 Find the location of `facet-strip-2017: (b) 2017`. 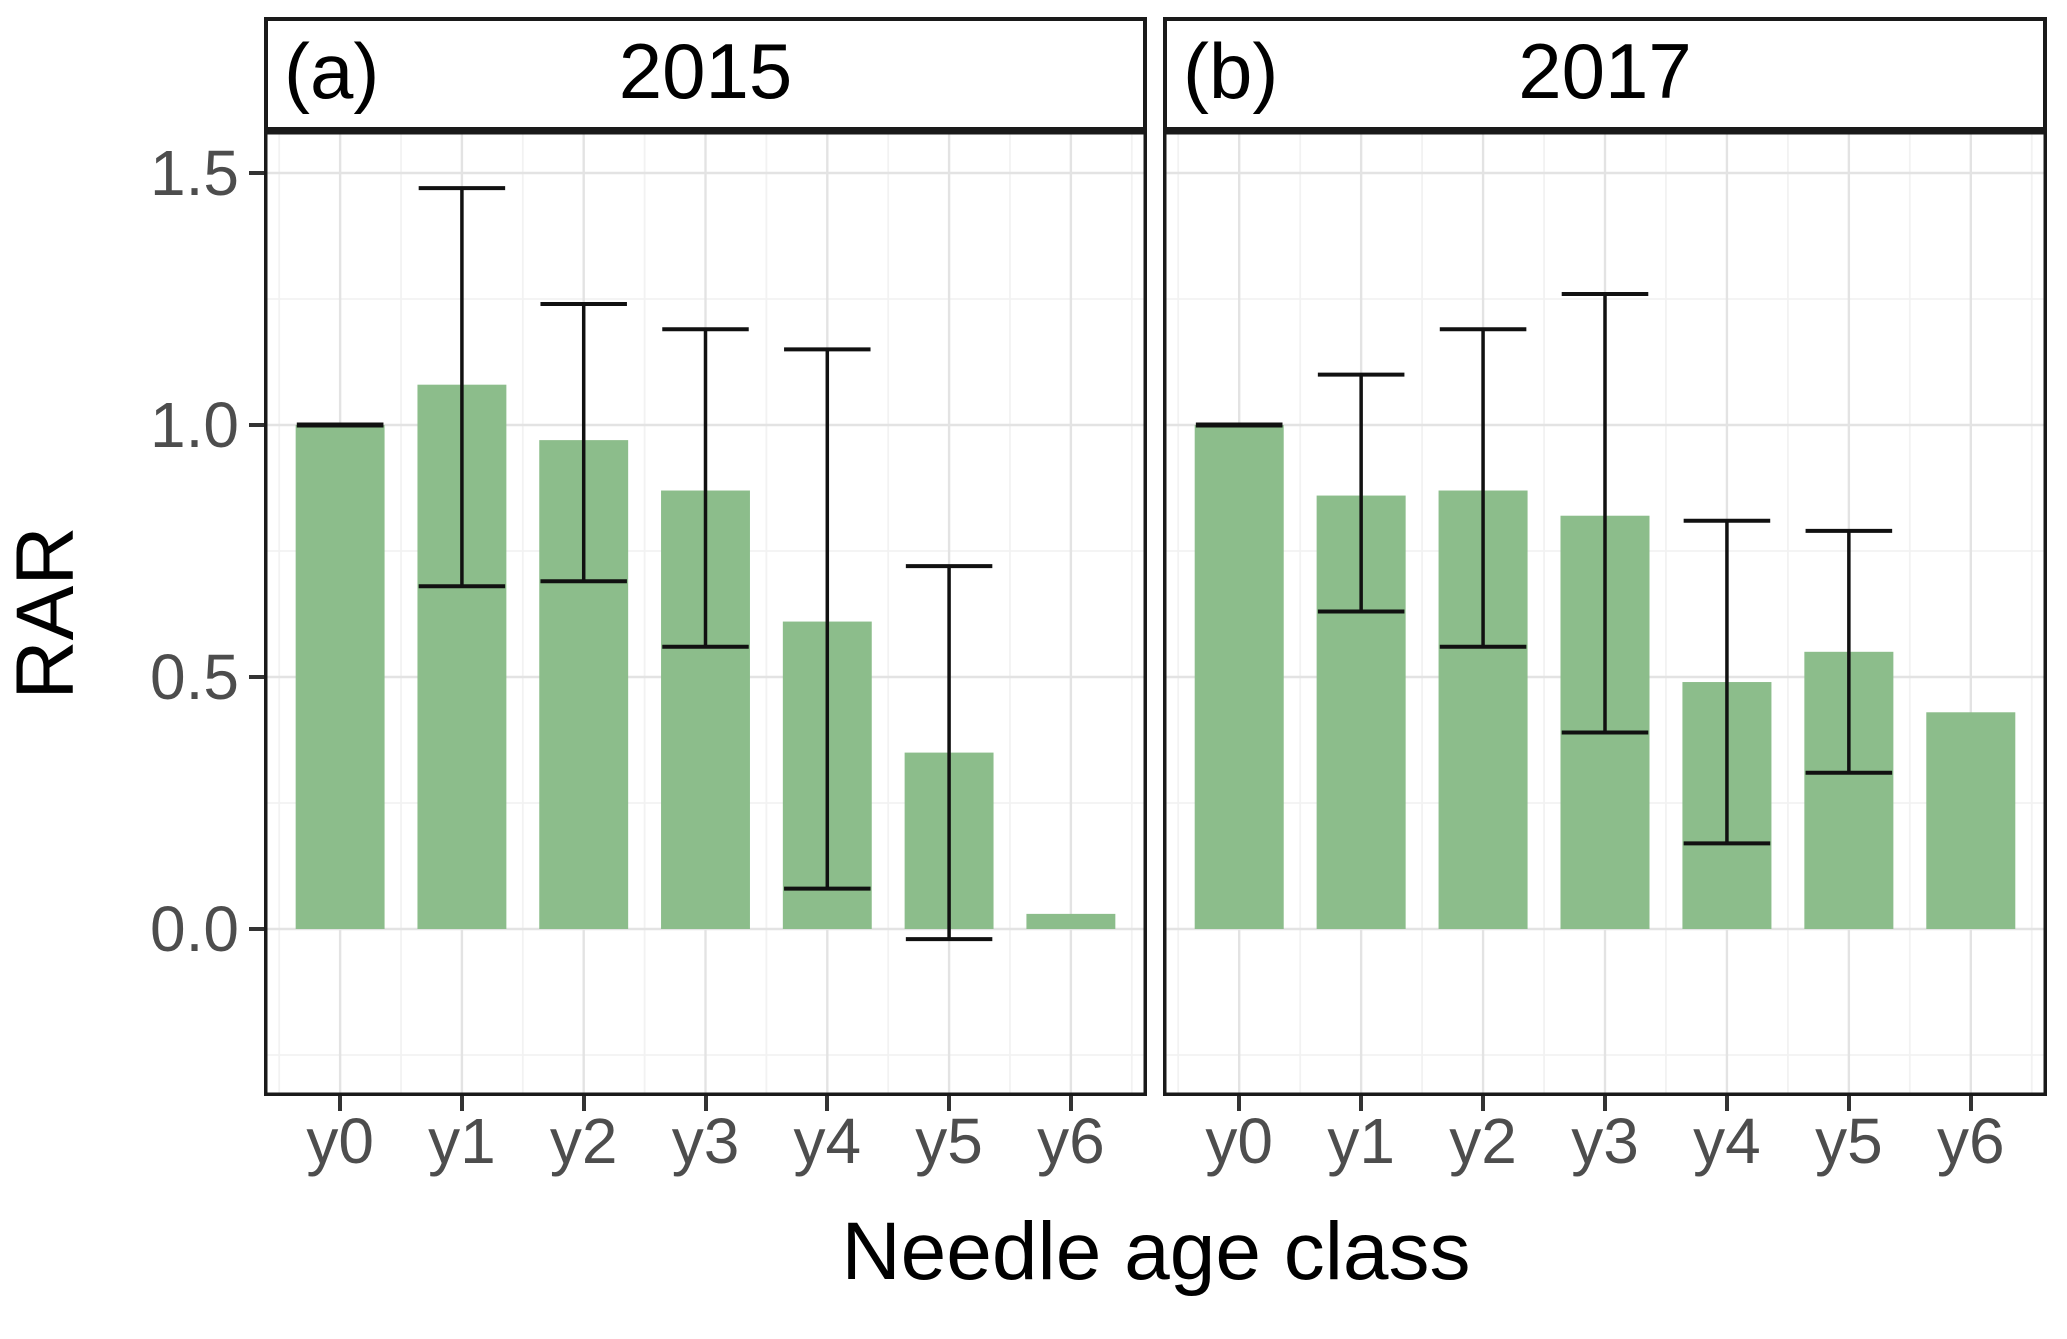

facet-strip-2017: (b) 2017 is located at coordinates (1605, 74).